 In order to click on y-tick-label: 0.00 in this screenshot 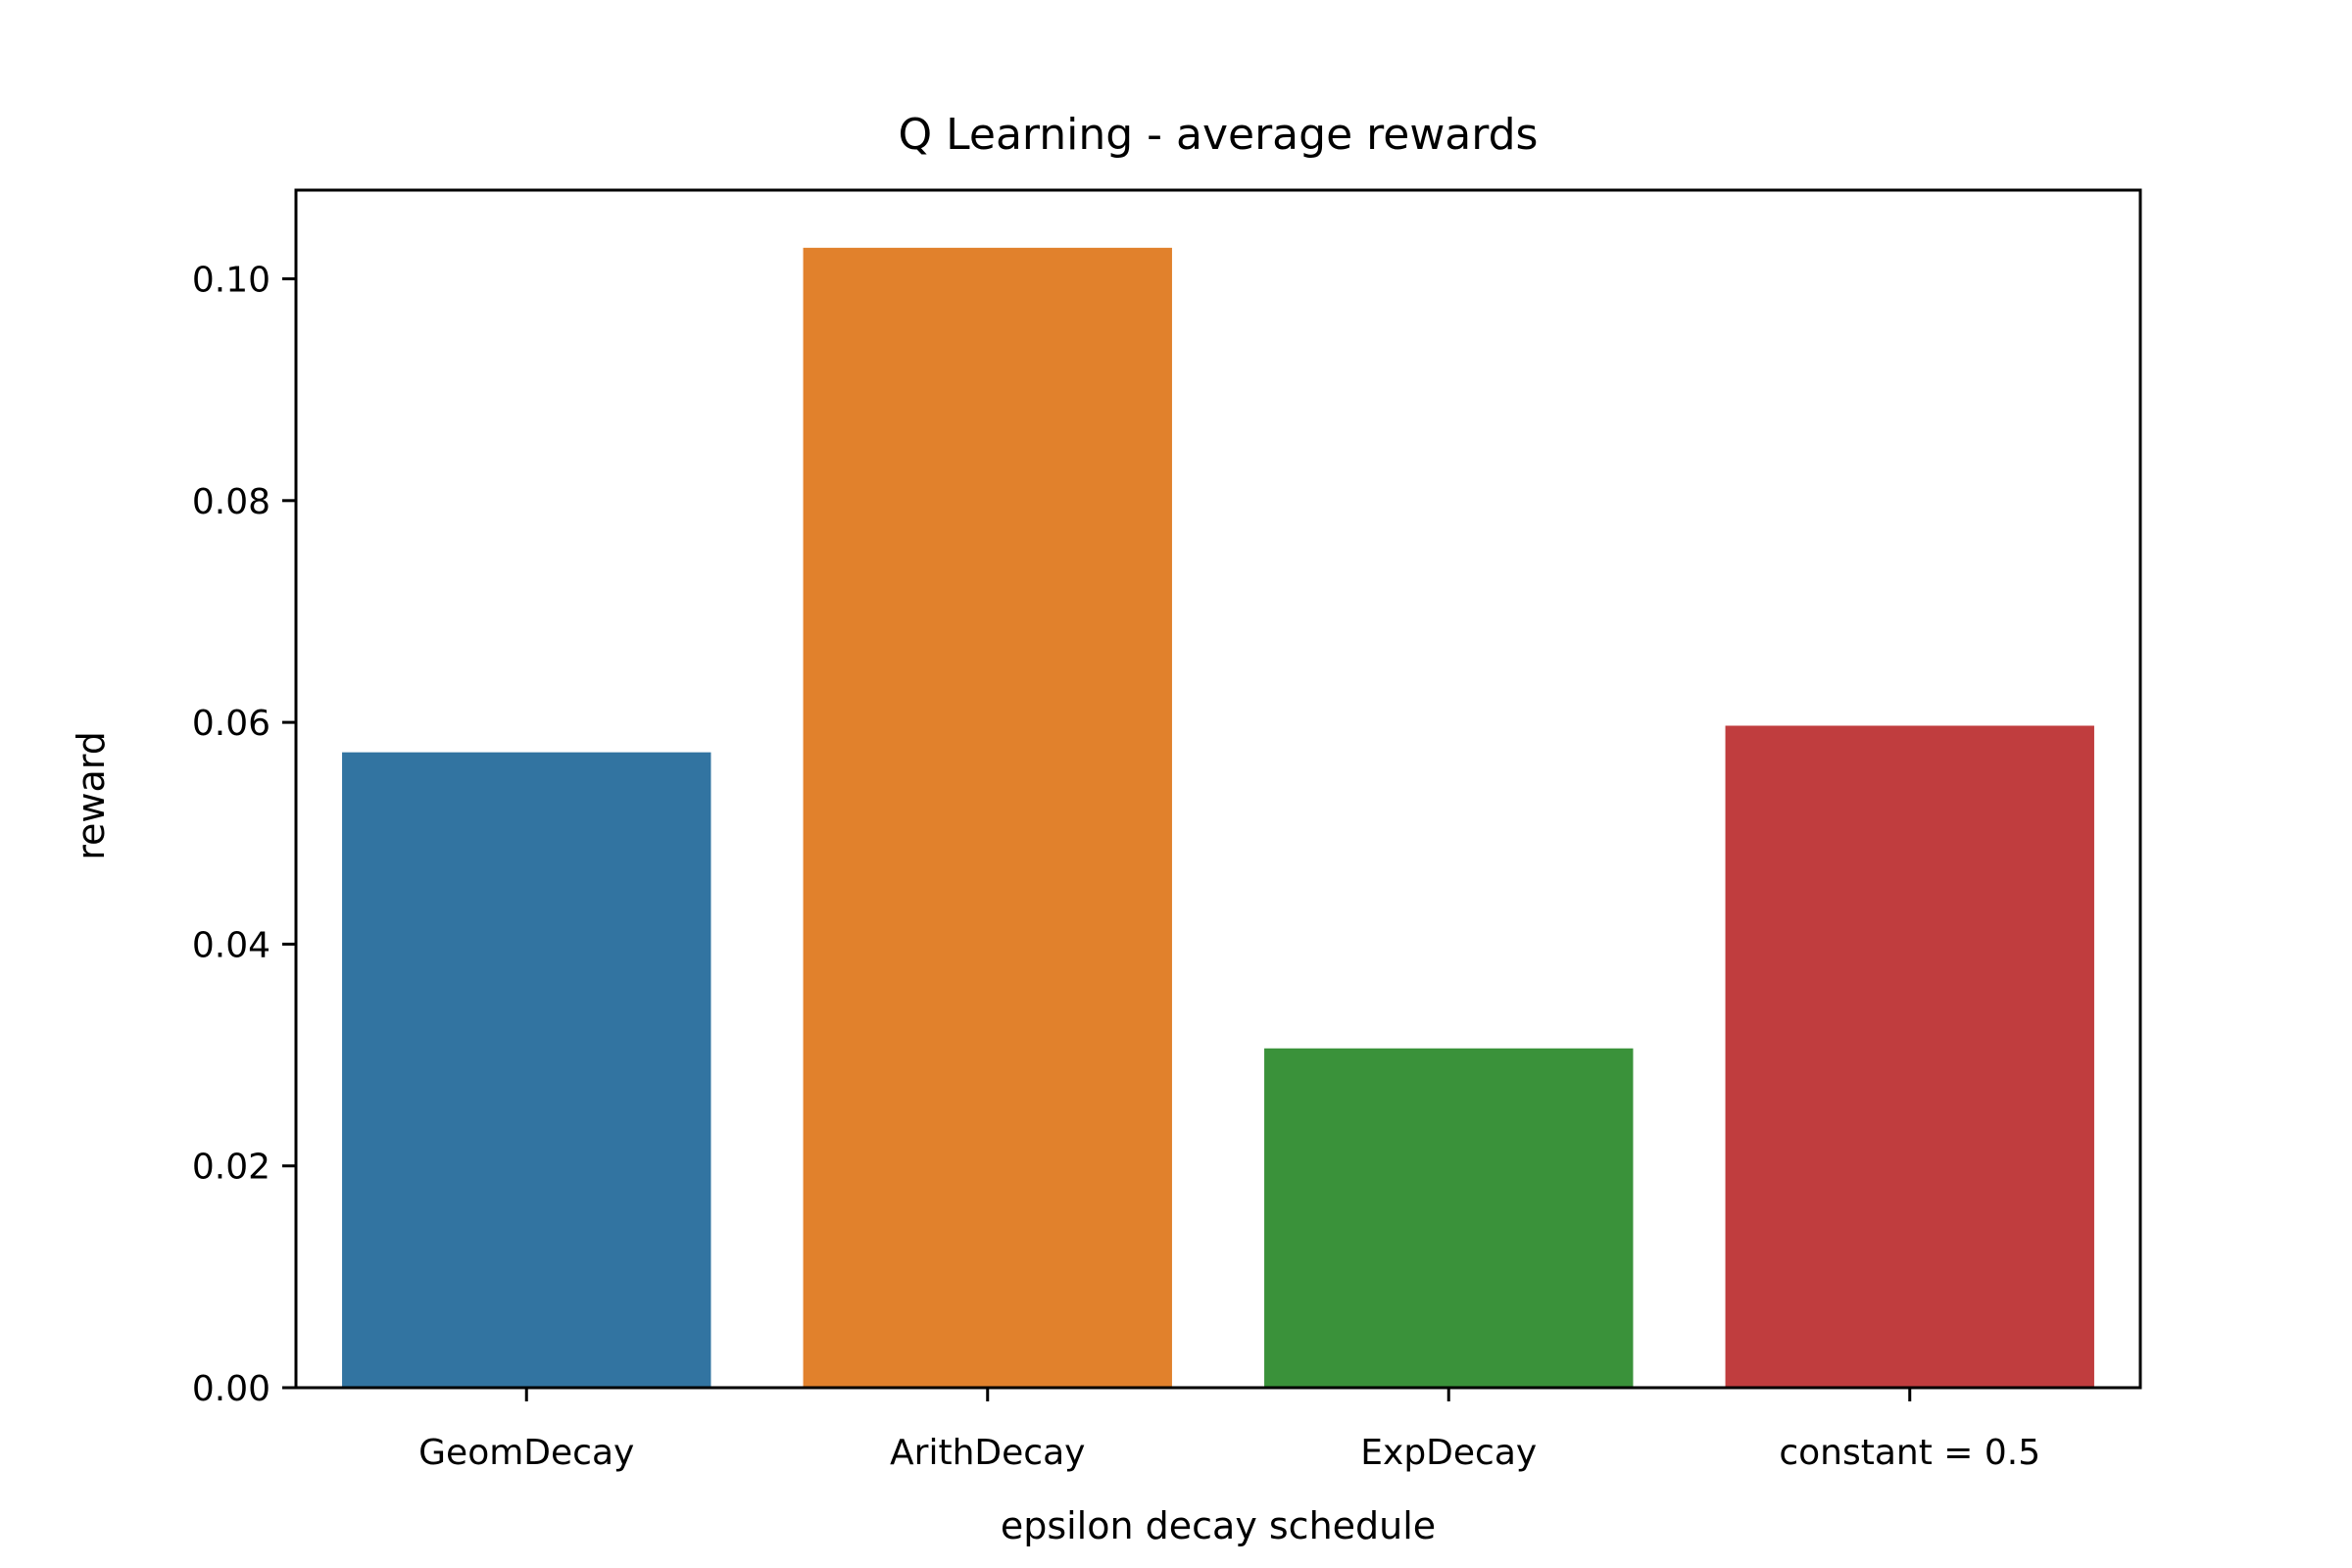, I will do `click(231, 1389)`.